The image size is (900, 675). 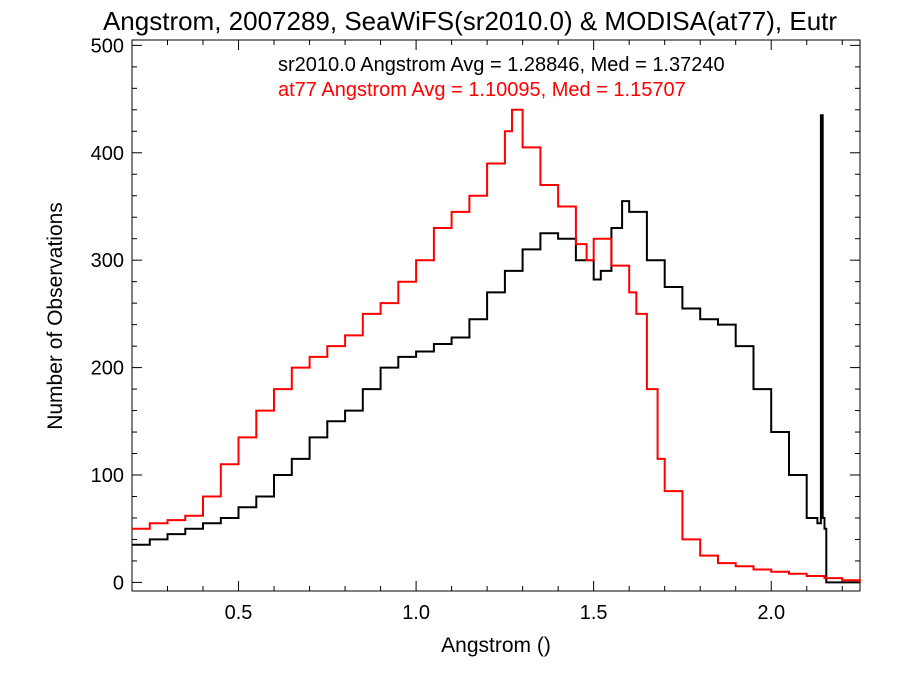 What do you see at coordinates (594, 613) in the screenshot?
I see `x-tick-label: 1.5` at bounding box center [594, 613].